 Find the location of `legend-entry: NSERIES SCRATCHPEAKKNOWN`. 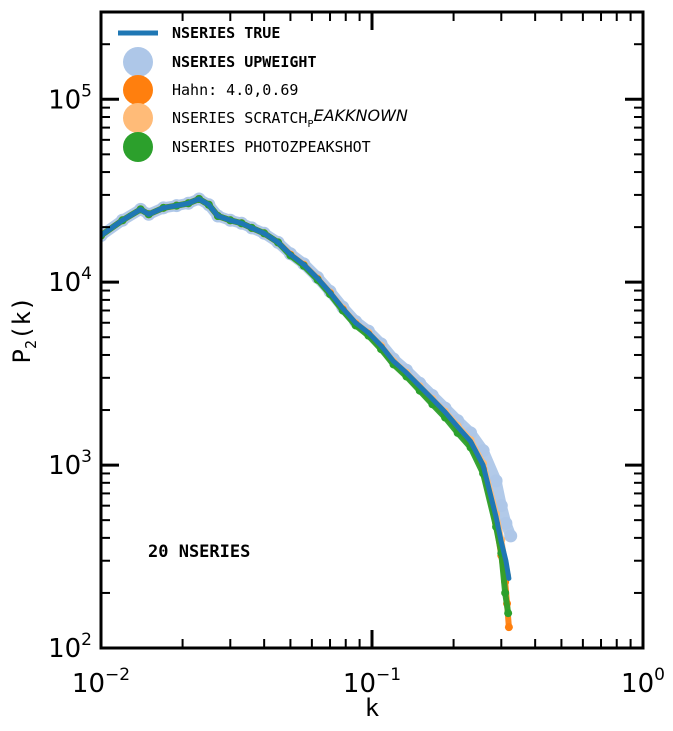

legend-entry: NSERIES SCRATCHPEAKKNOWN is located at coordinates (265, 118).